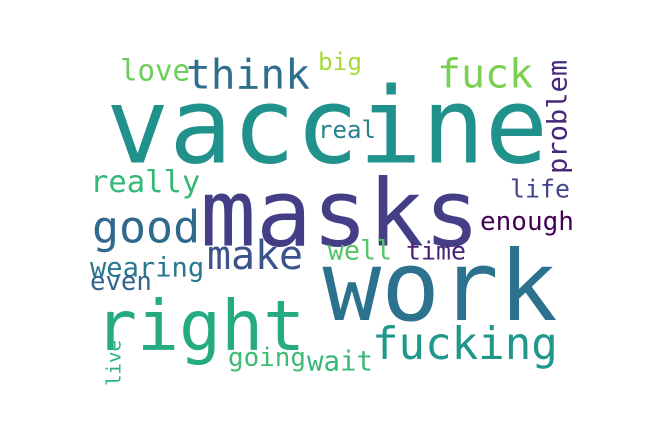 This screenshot has height=432, width=648. I want to click on word-think: think, so click(248, 74).